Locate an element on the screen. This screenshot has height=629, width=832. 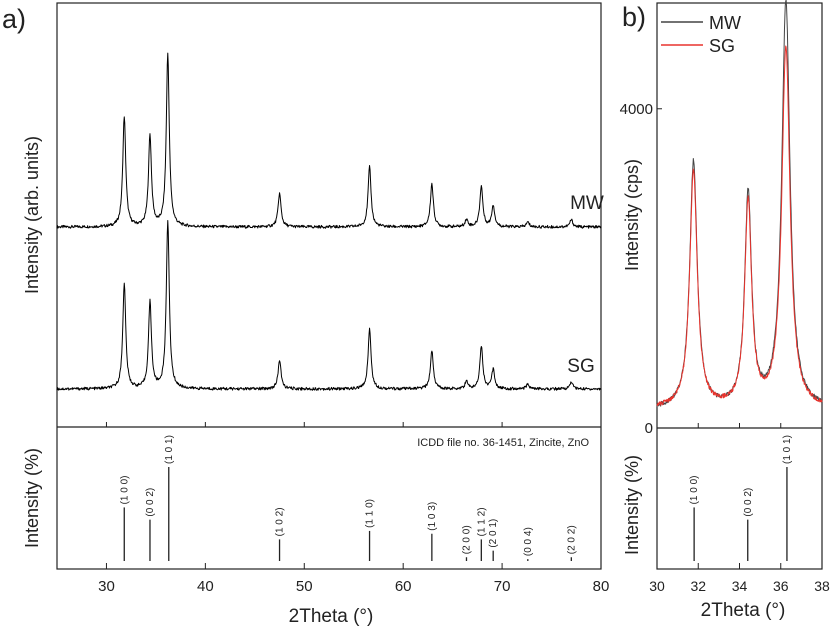
x-tick-label: 32 is located at coordinates (698, 586).